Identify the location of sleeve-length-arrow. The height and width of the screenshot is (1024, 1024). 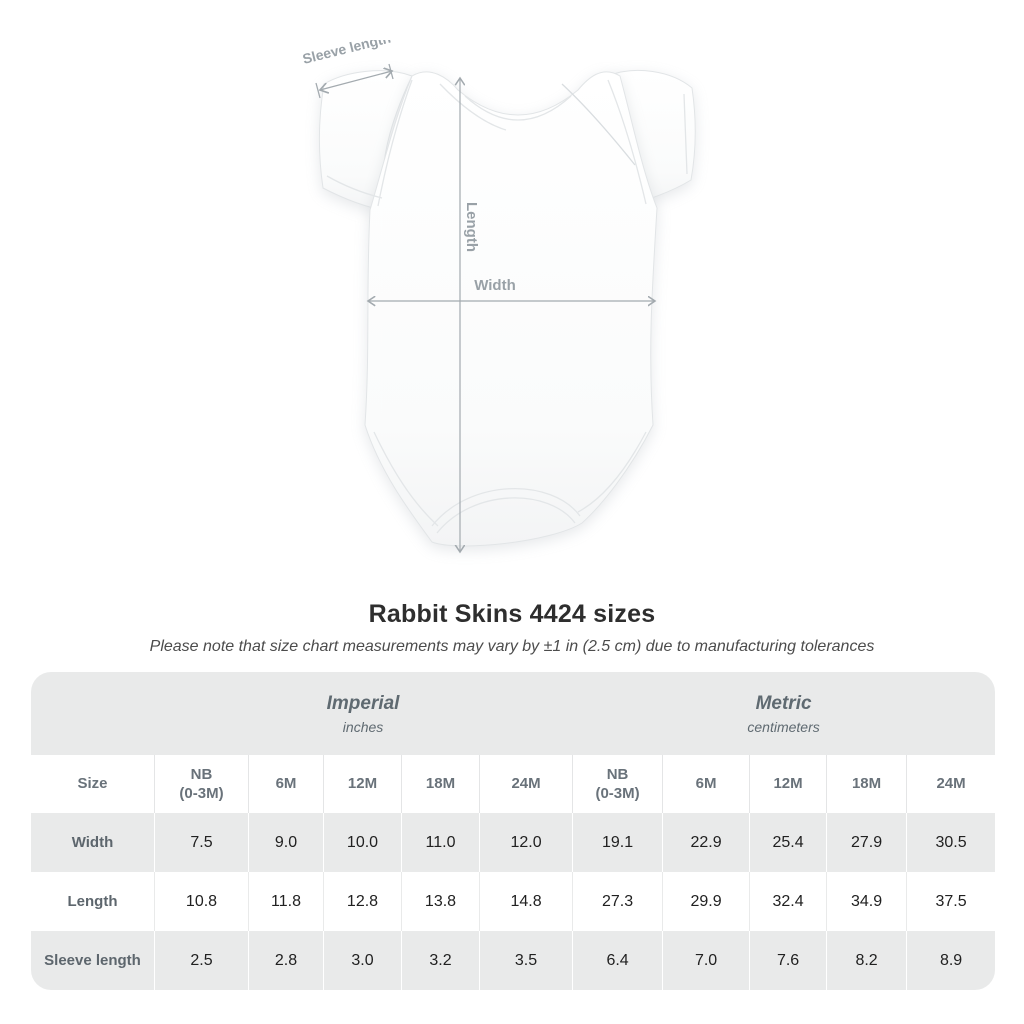
(354, 81).